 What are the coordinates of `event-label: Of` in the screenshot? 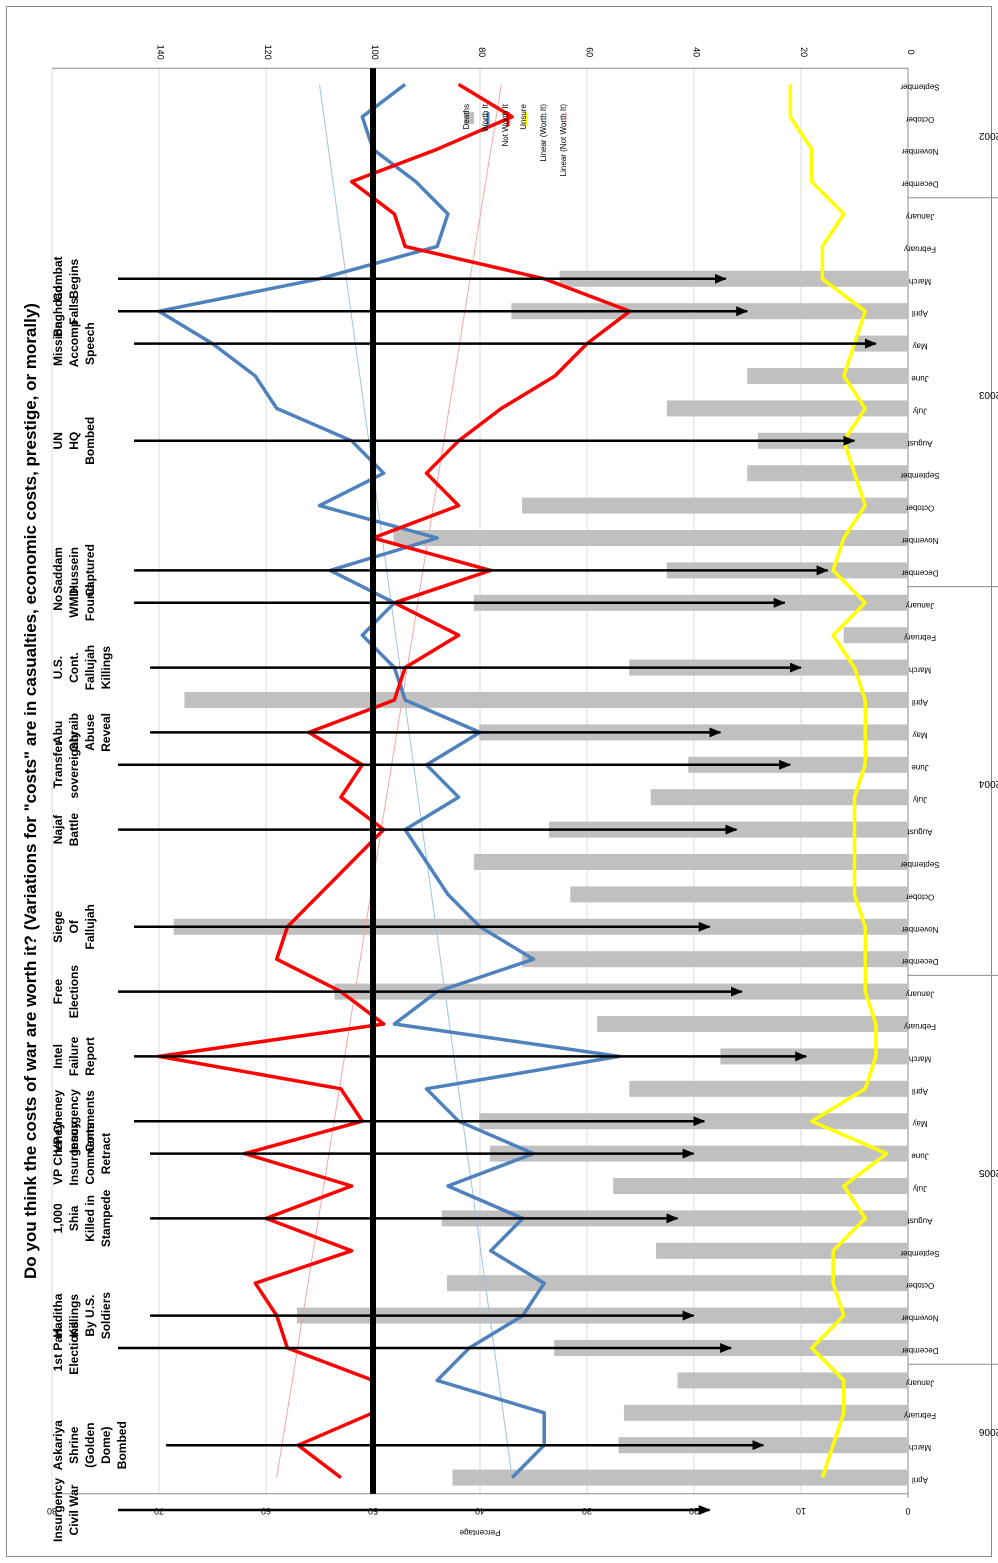 It's located at (74, 926).